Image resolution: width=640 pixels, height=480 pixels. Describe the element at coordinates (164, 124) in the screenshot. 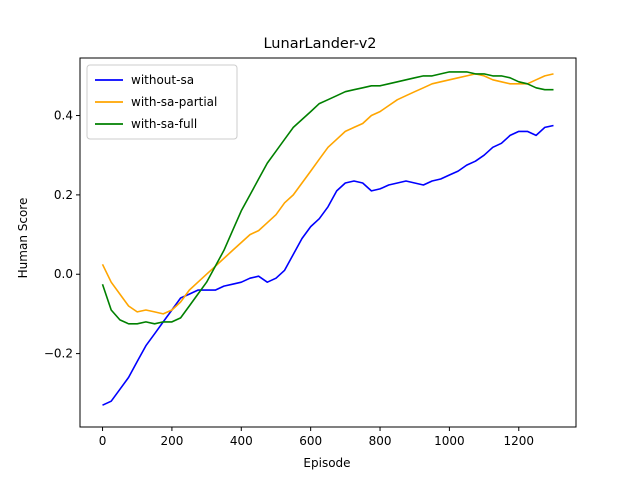

I see `legend-label-with-sa-full: with-sa-full` at that location.